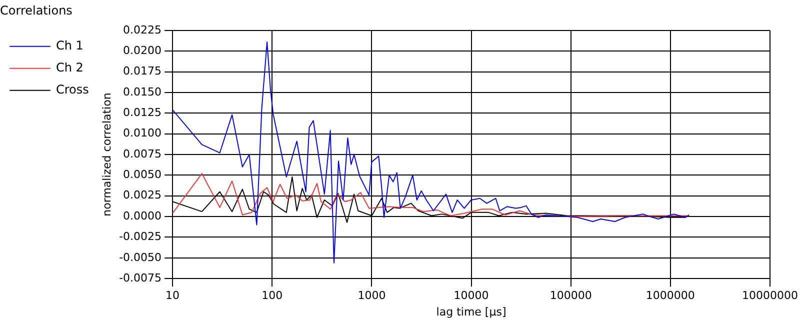 The width and height of the screenshot is (801, 321). What do you see at coordinates (471, 311) in the screenshot?
I see `x-axis-title: lag time [µs]` at bounding box center [471, 311].